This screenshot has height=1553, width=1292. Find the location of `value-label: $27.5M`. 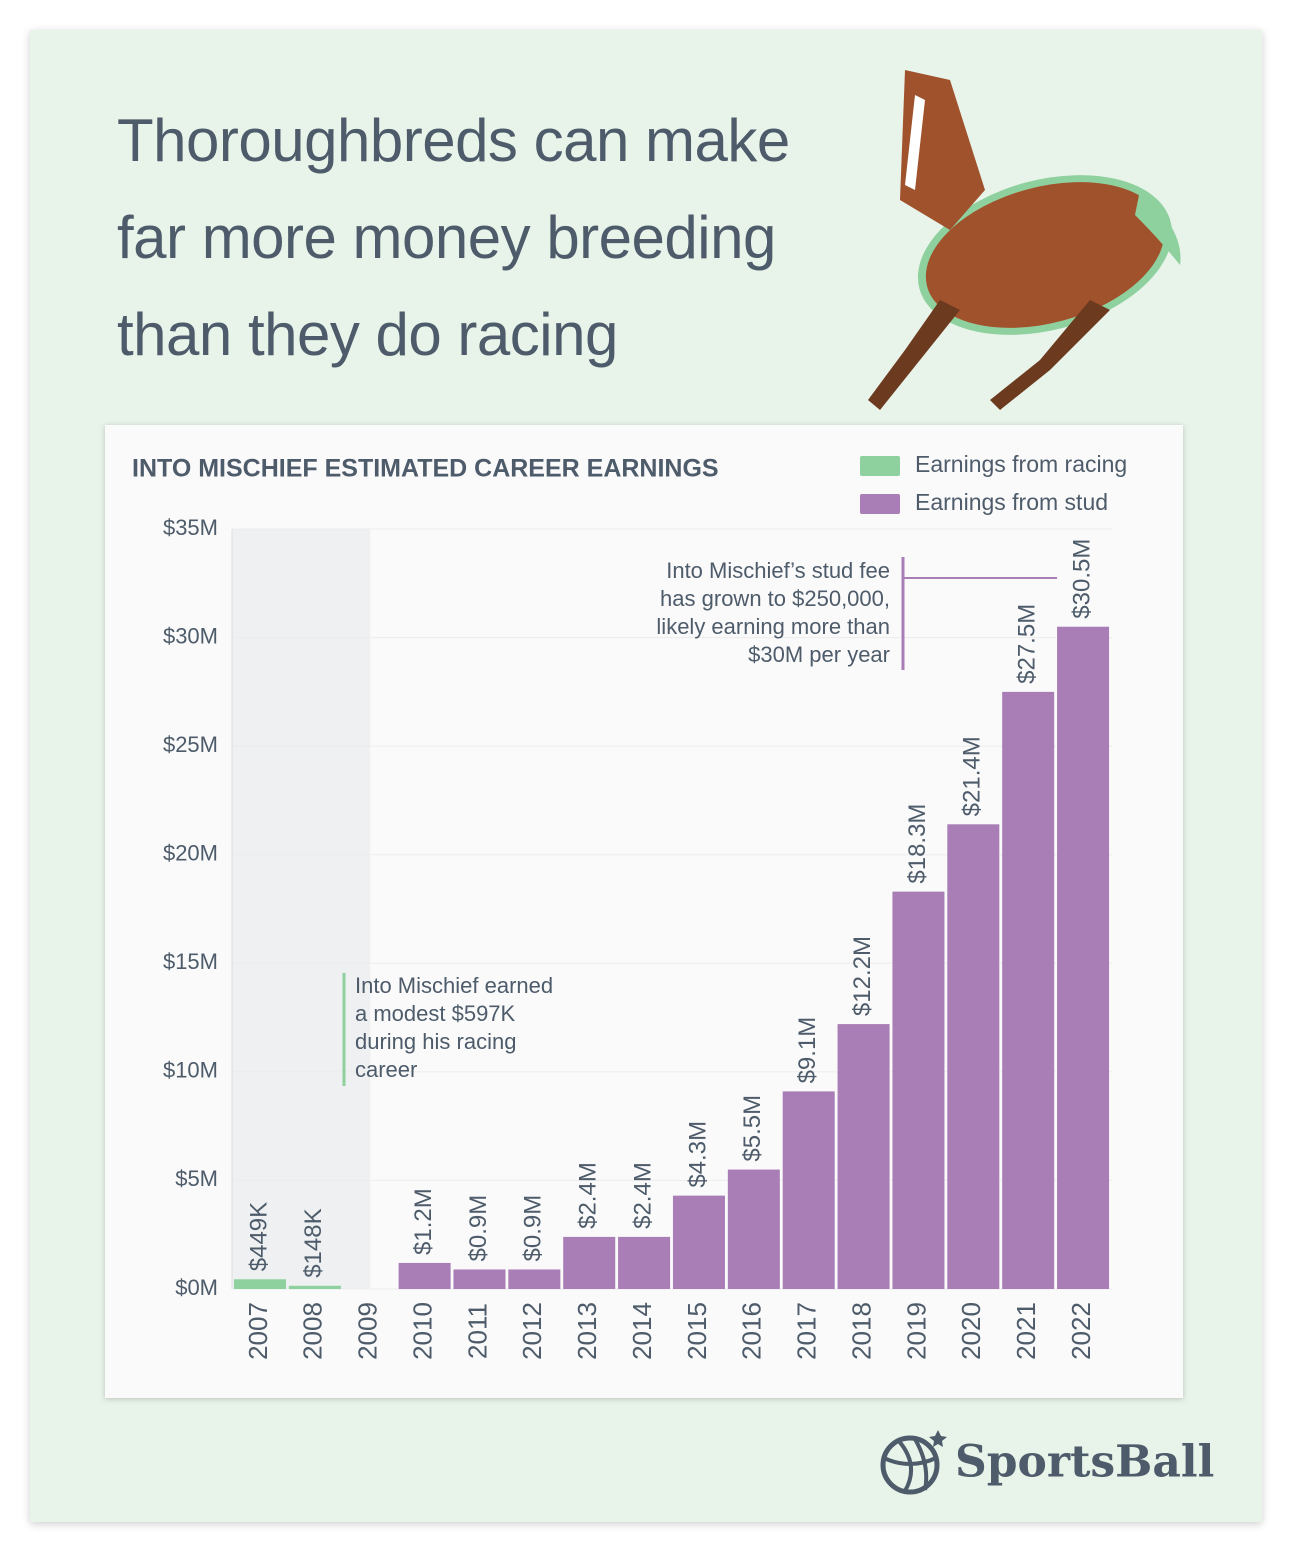

value-label: $27.5M is located at coordinates (1027, 644).